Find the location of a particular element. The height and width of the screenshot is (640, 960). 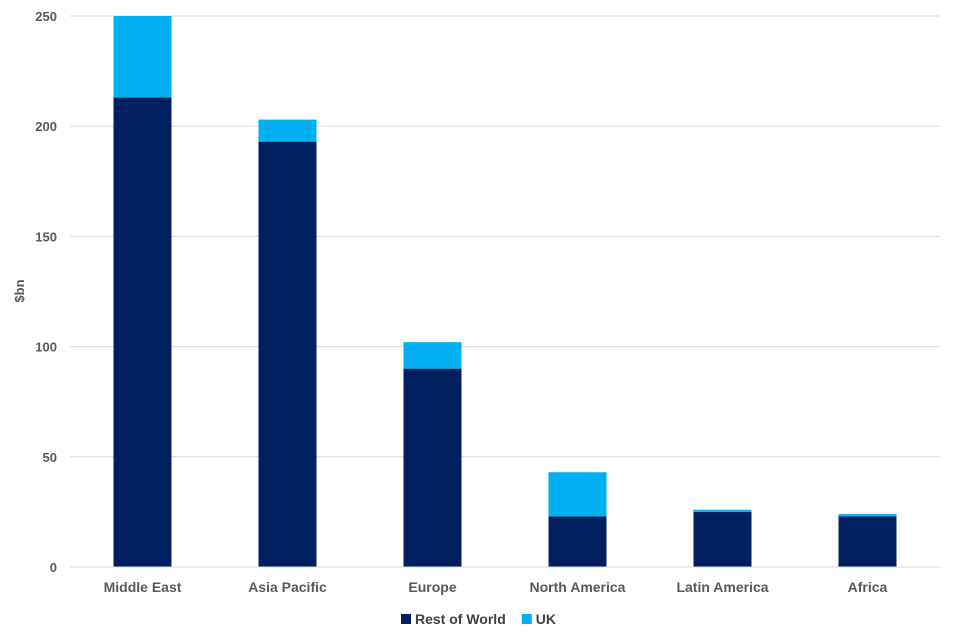

y-tick-label: 0 is located at coordinates (53, 567).